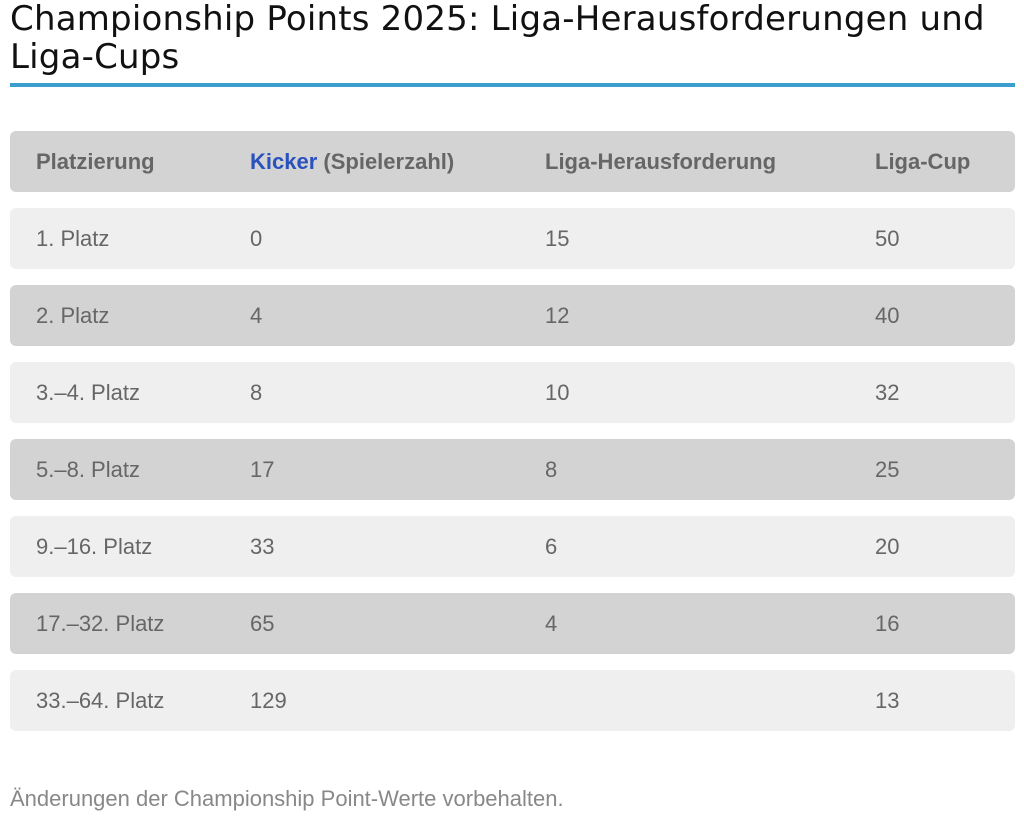 Image resolution: width=1024 pixels, height=826 pixels. What do you see at coordinates (512, 700) in the screenshot?
I see `table-row: 33.–64. Platz 129 13` at bounding box center [512, 700].